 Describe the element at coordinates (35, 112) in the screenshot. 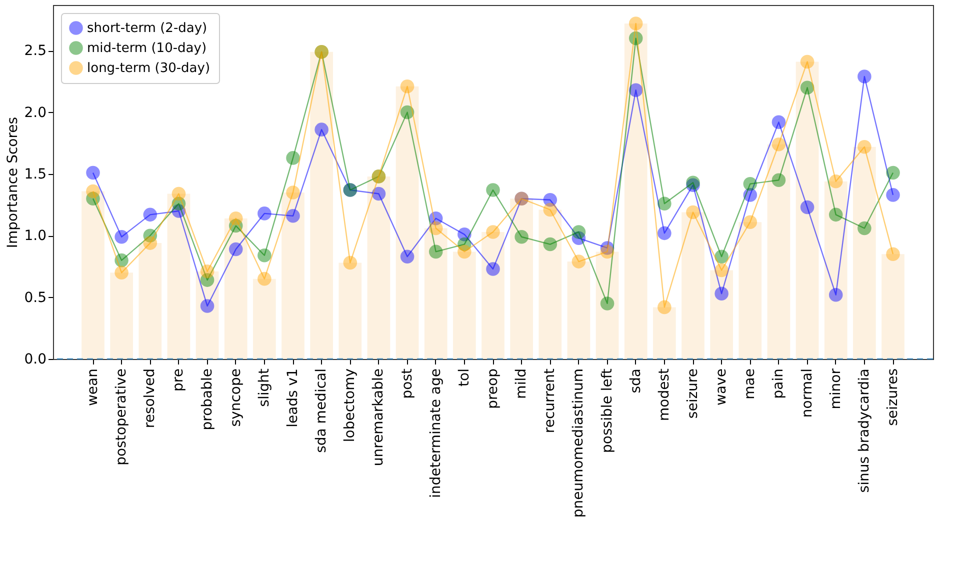

I see `y-tick-label: 2.0` at that location.